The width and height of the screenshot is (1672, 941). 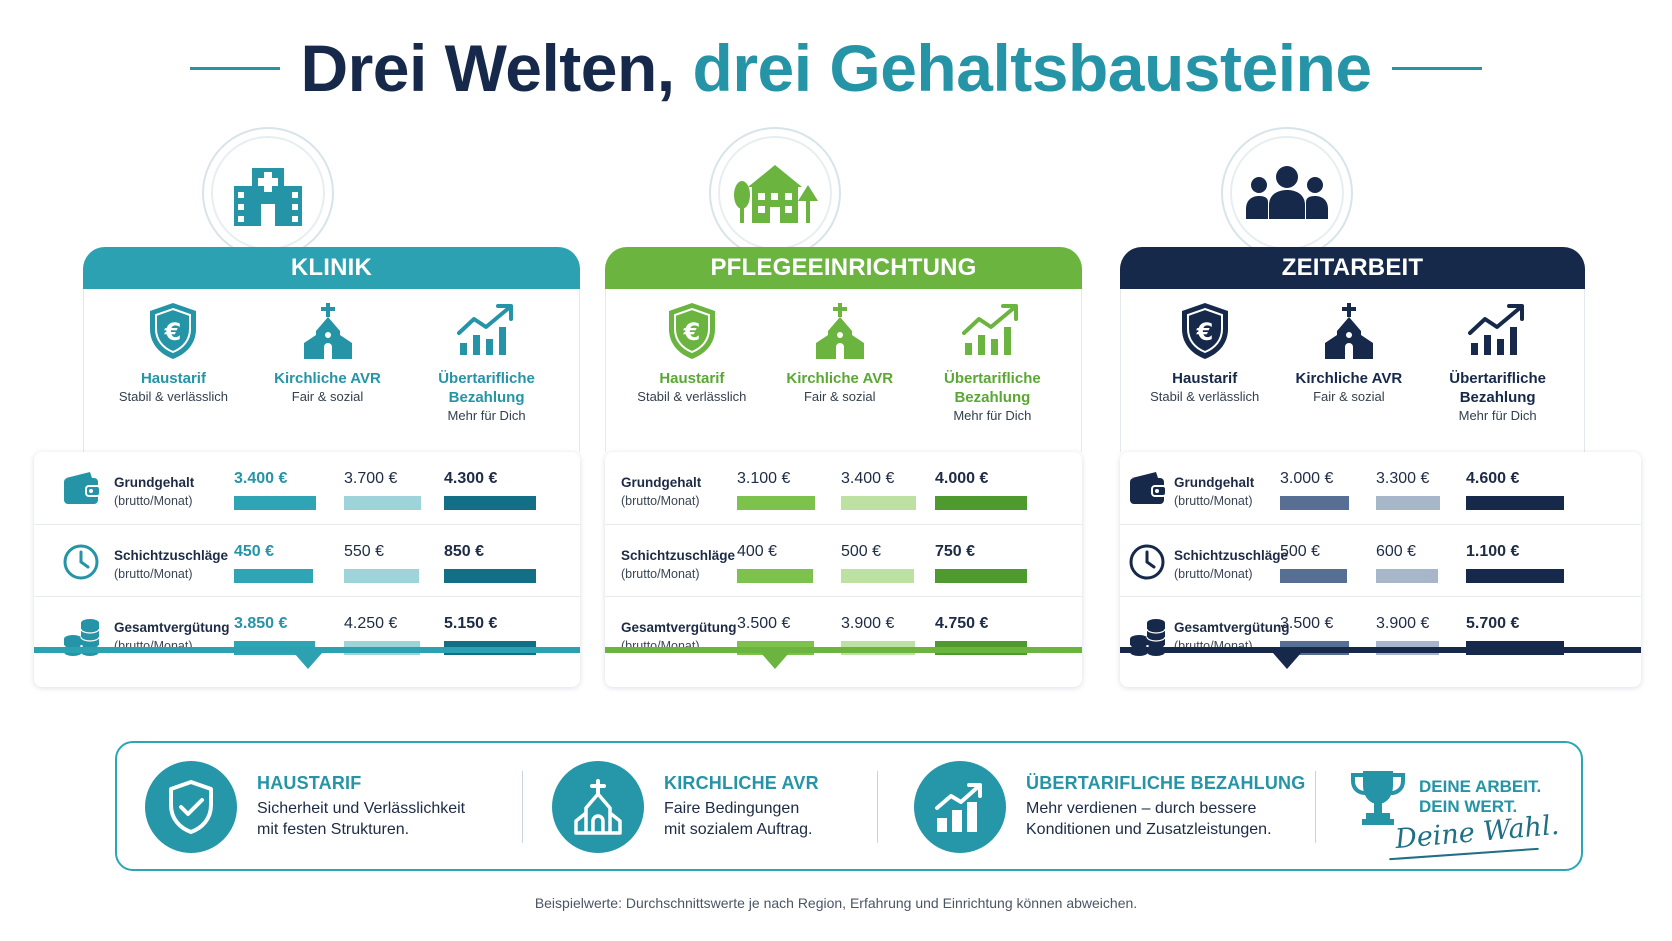 I want to click on row-label: Schichtzuschläge (brutto/Monat), so click(x=678, y=565).